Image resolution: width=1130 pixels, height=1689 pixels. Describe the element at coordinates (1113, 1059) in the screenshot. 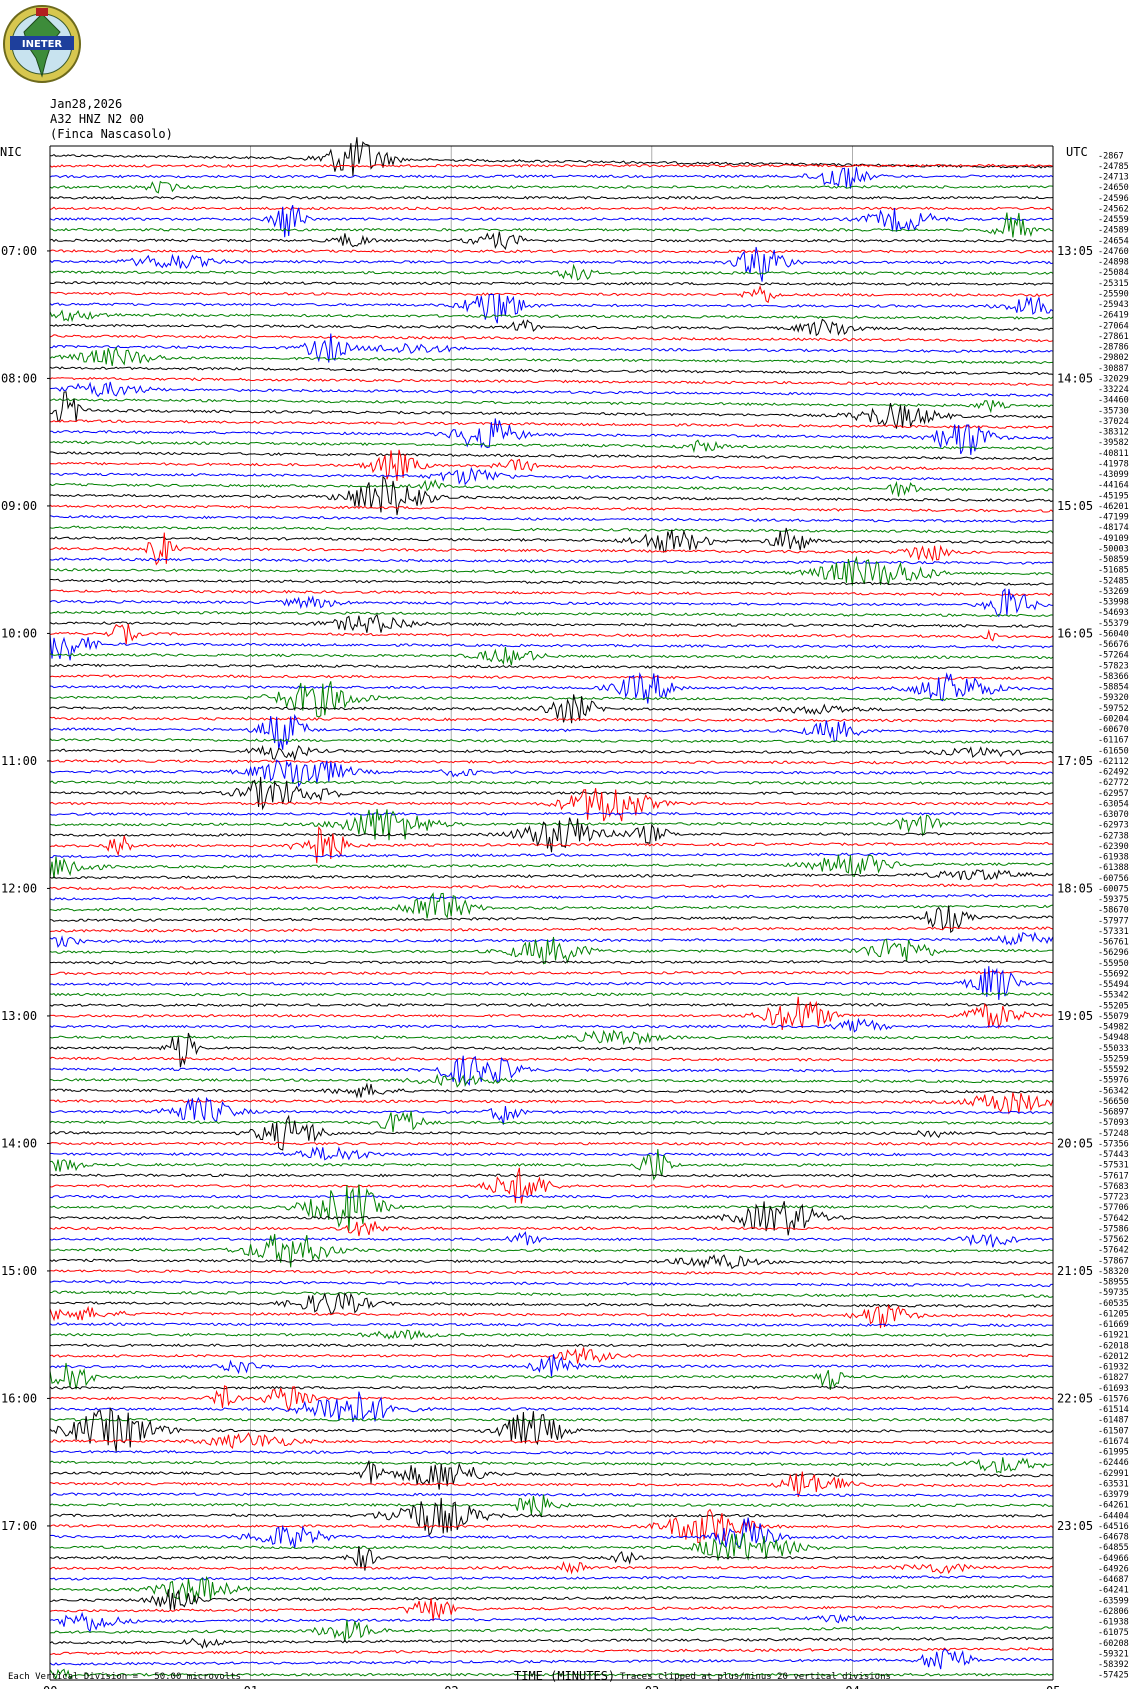

I see `trace-offset-label: -55259` at that location.